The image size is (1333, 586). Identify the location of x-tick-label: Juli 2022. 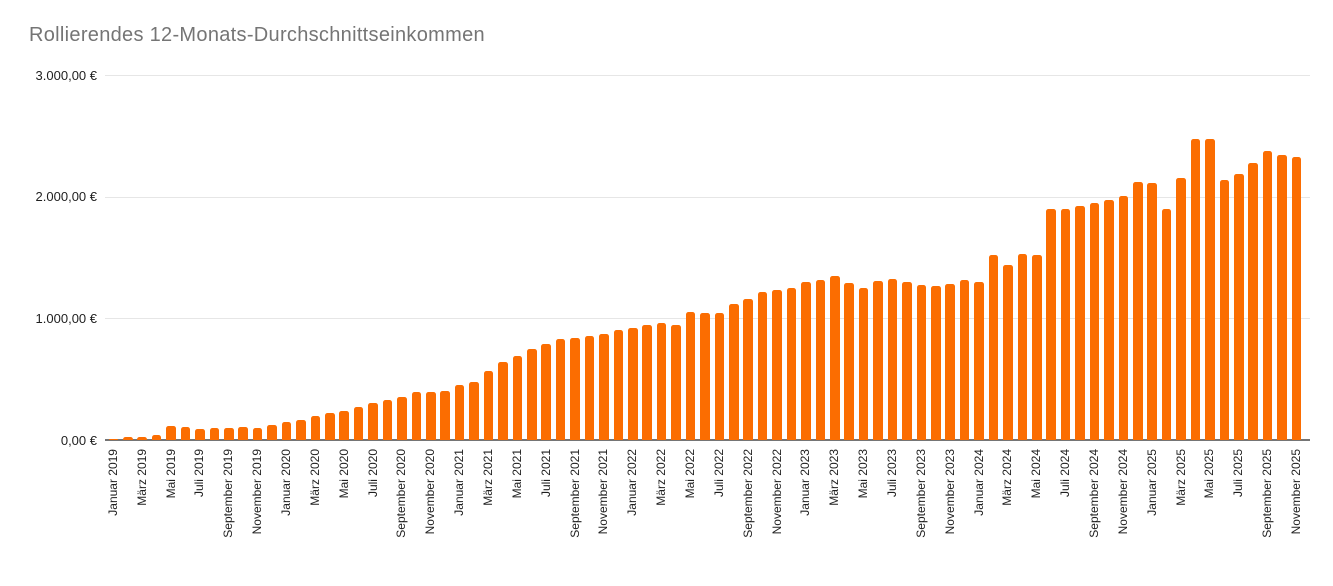
(718, 473).